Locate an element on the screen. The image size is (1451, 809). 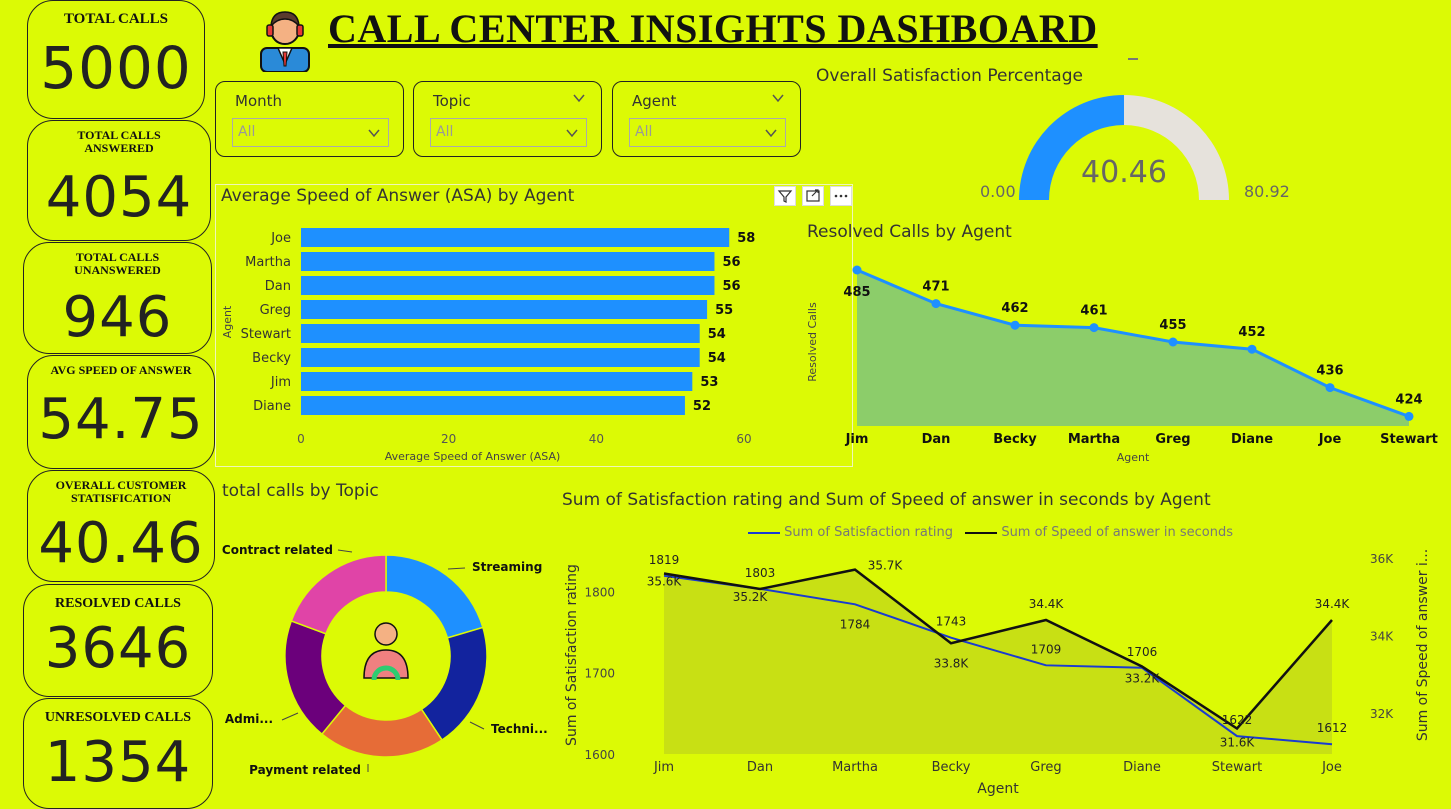
asa-category-label: Dan is located at coordinates (278, 286).